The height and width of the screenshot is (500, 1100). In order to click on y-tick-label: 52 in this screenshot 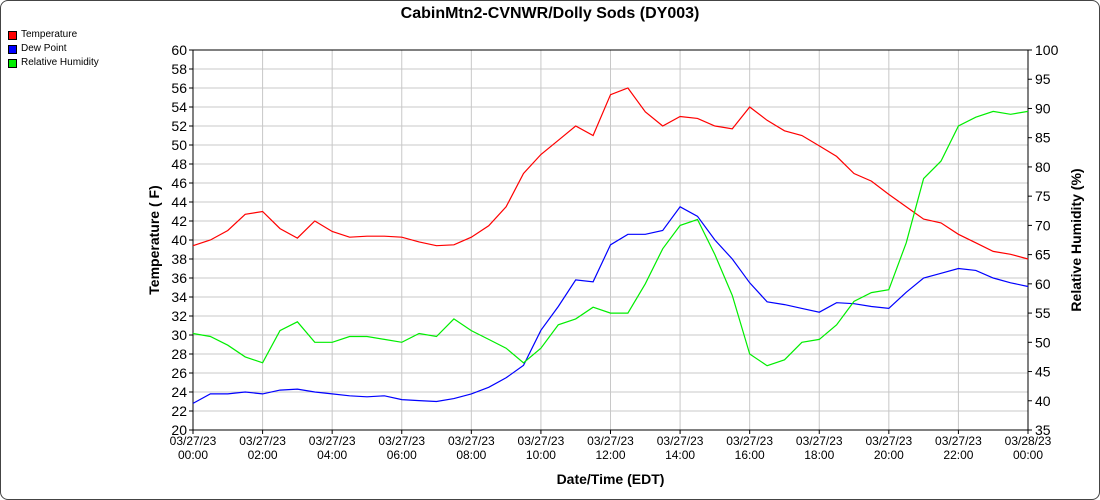, I will do `click(179, 126)`.